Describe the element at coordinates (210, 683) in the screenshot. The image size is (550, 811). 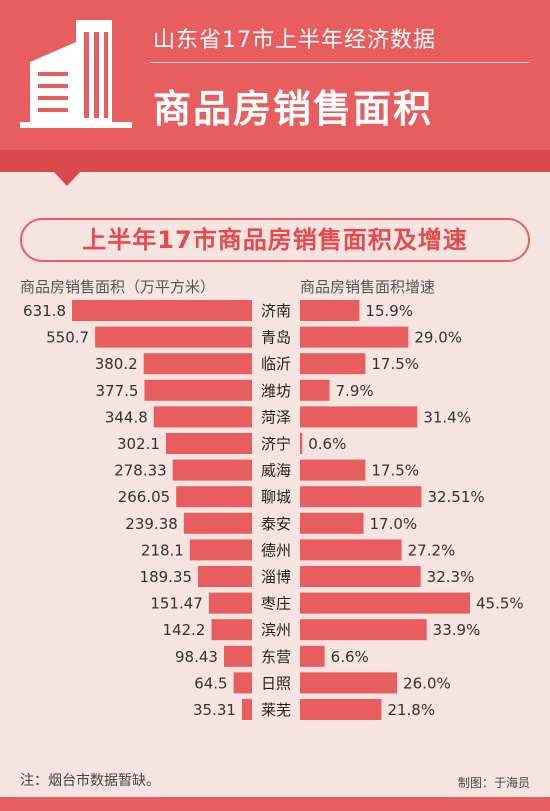
I see `area-value-label: 64.5` at that location.